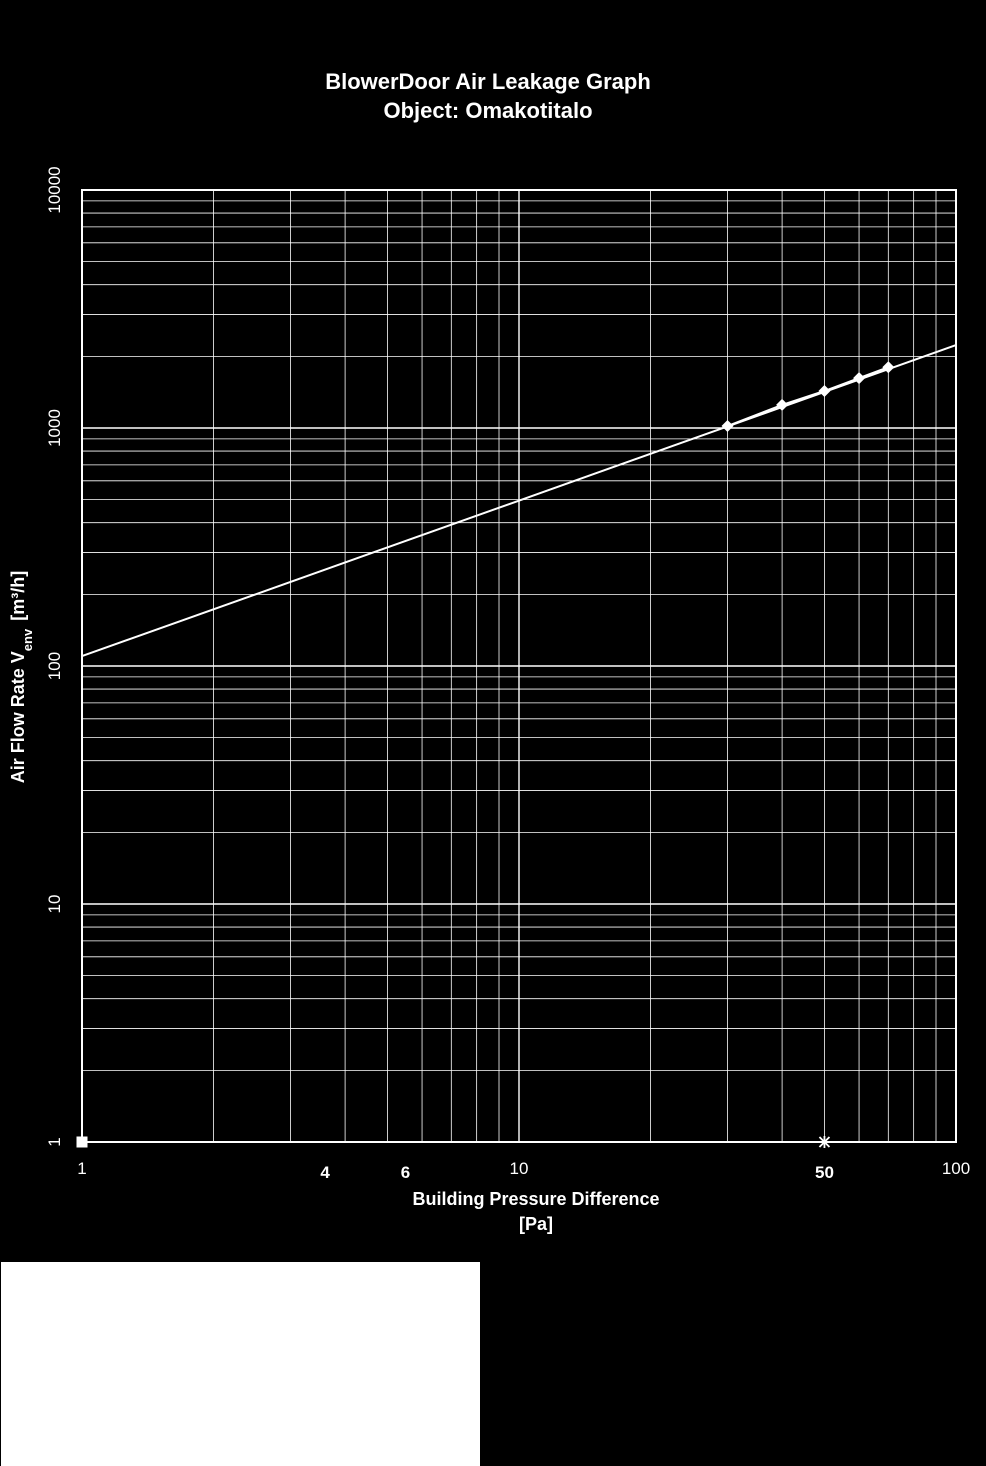 This screenshot has height=1466, width=986. I want to click on y-axis-label-unit: [m³/h], so click(18, 596).